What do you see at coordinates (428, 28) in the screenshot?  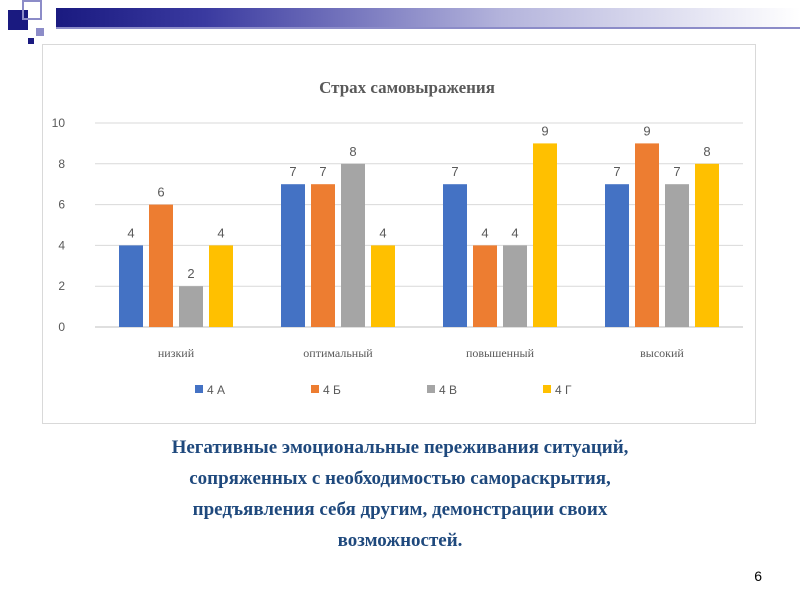 I see `header-underline` at bounding box center [428, 28].